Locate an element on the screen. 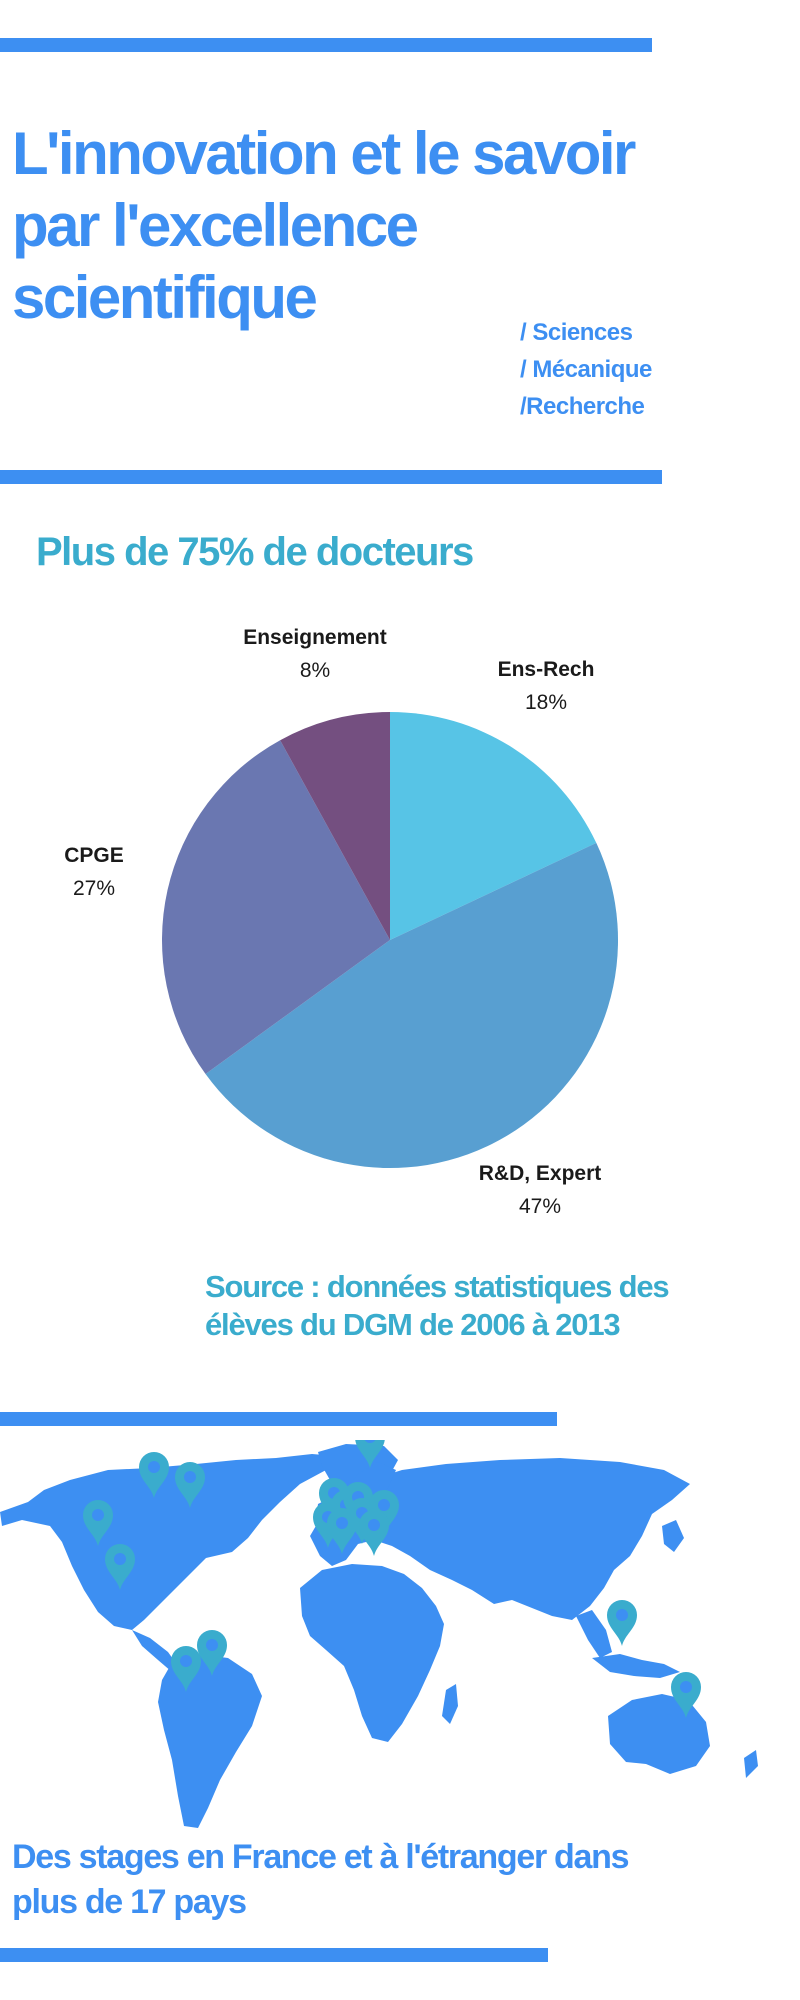 The width and height of the screenshot is (800, 2000). north-america is located at coordinates (168, 1542).